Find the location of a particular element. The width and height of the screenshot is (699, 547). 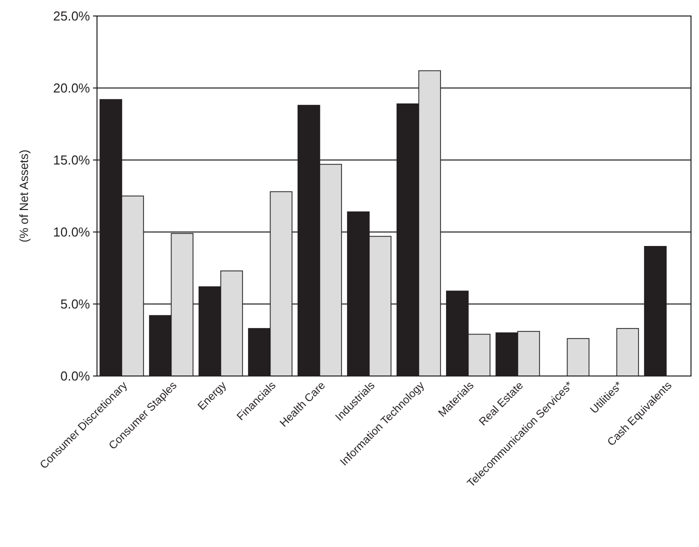

y-tick-label: 15.0% is located at coordinates (71, 160).